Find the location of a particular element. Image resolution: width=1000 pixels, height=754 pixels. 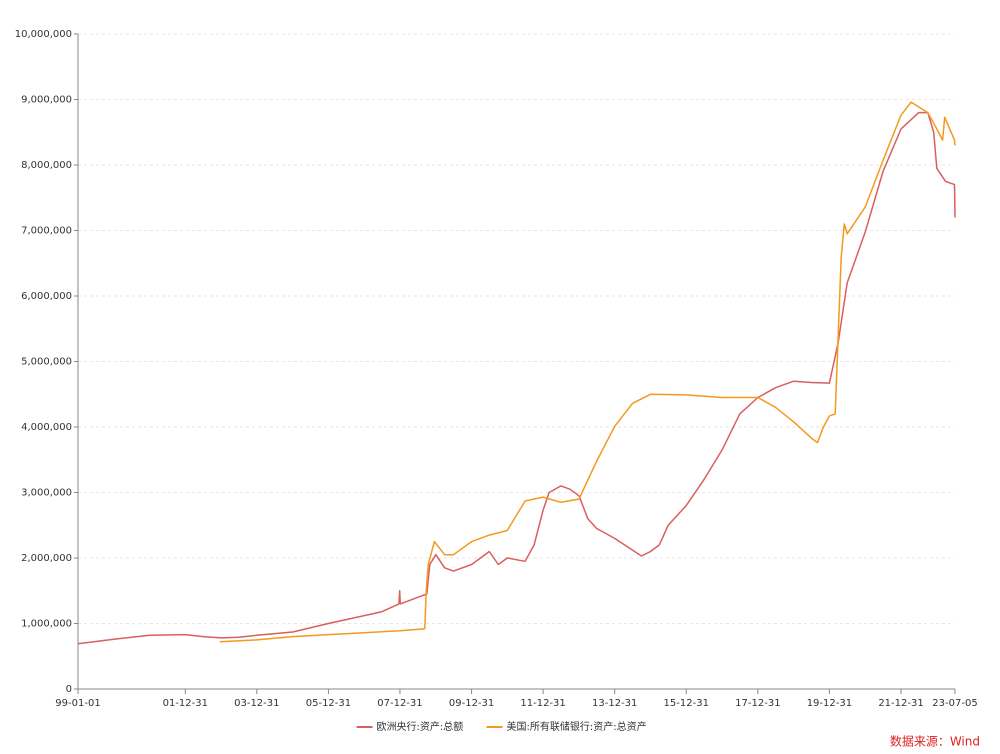

x-tick-label: 23-07-05 is located at coordinates (954, 703).